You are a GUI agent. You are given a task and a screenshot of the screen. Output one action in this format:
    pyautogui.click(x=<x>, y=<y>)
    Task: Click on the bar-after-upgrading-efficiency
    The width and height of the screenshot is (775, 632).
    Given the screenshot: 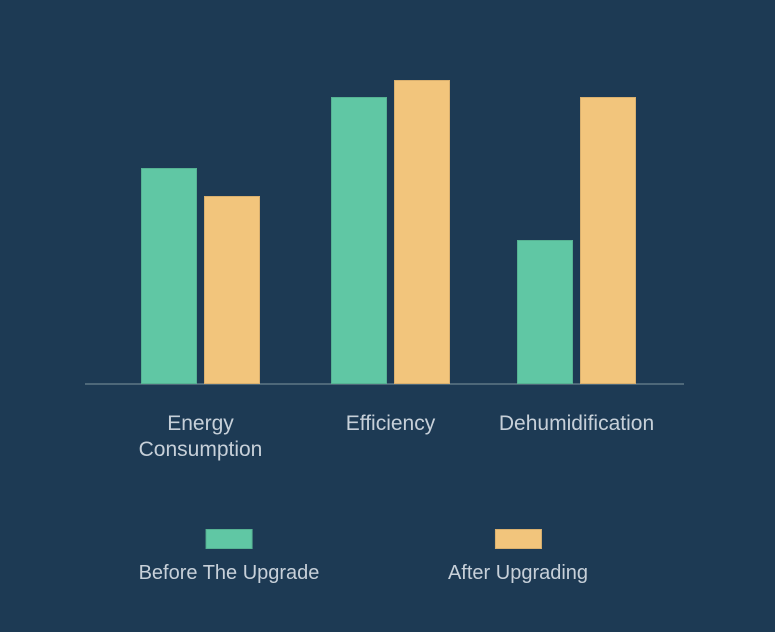 What is the action you would take?
    pyautogui.click(x=422, y=232)
    